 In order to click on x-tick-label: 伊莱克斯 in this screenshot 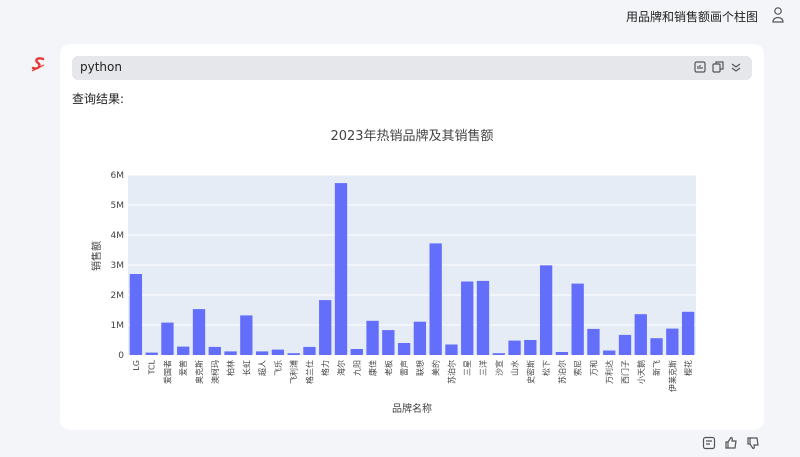, I will do `click(672, 376)`.